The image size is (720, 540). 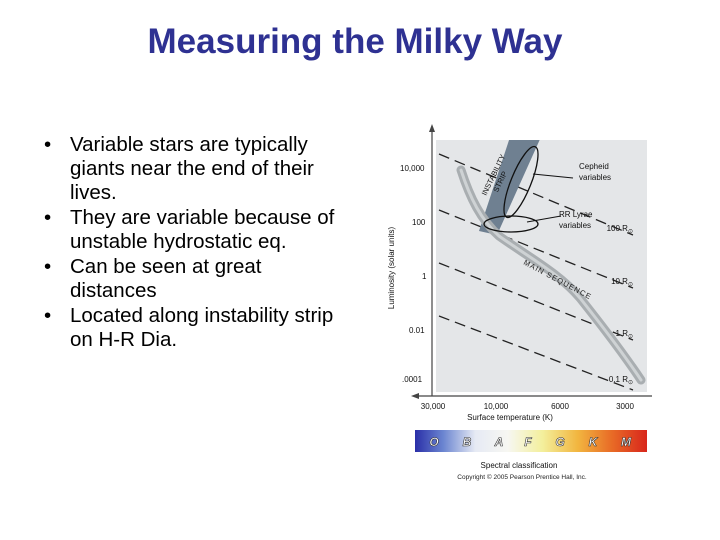 I want to click on bullet-item: • Can be seen at great distances, so click(x=190, y=279).